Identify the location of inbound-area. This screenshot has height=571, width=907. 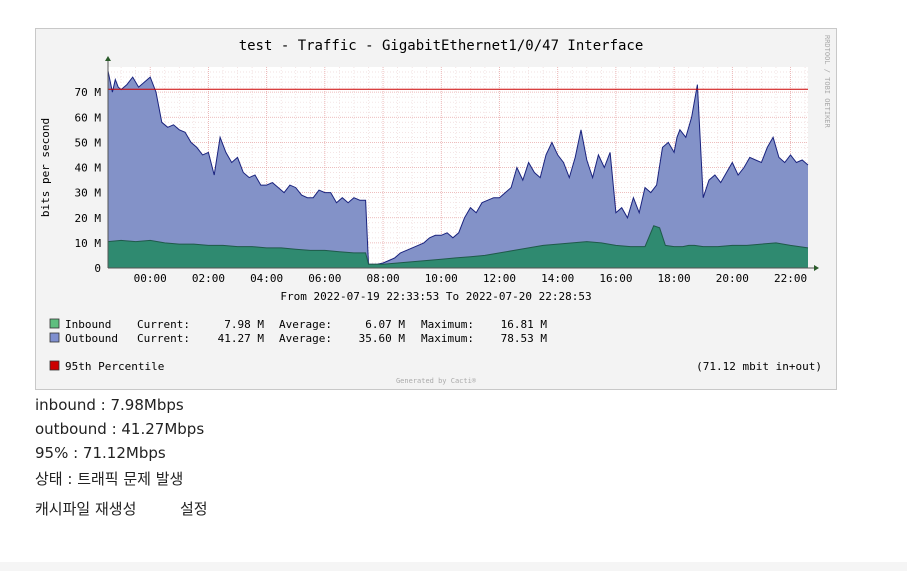
(458, 246).